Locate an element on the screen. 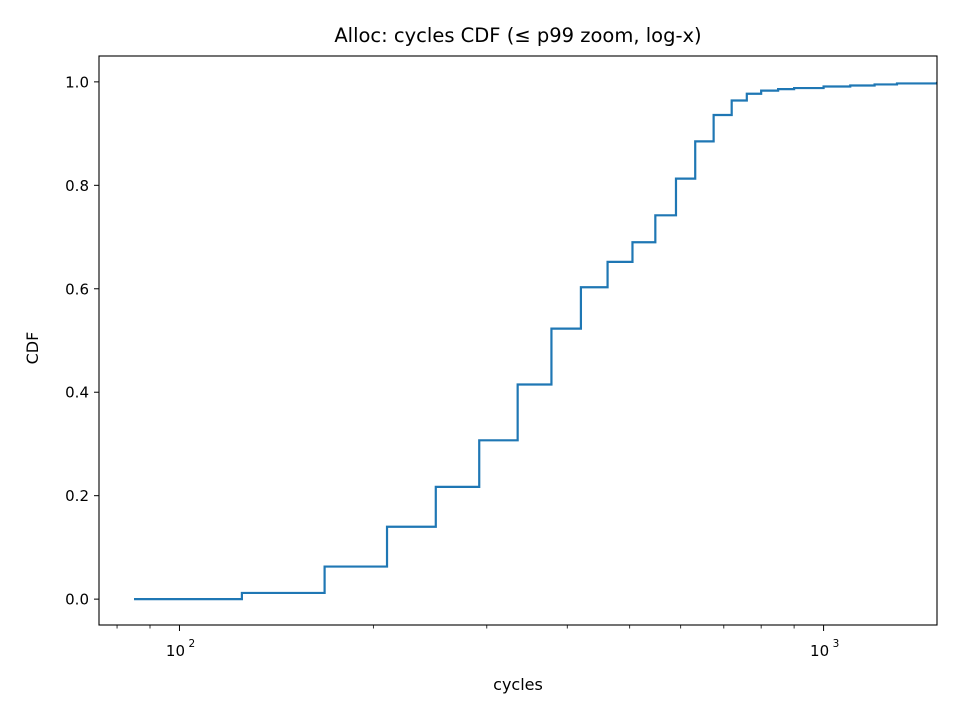  x-tick-label-0: 10 is located at coordinates (175, 651).